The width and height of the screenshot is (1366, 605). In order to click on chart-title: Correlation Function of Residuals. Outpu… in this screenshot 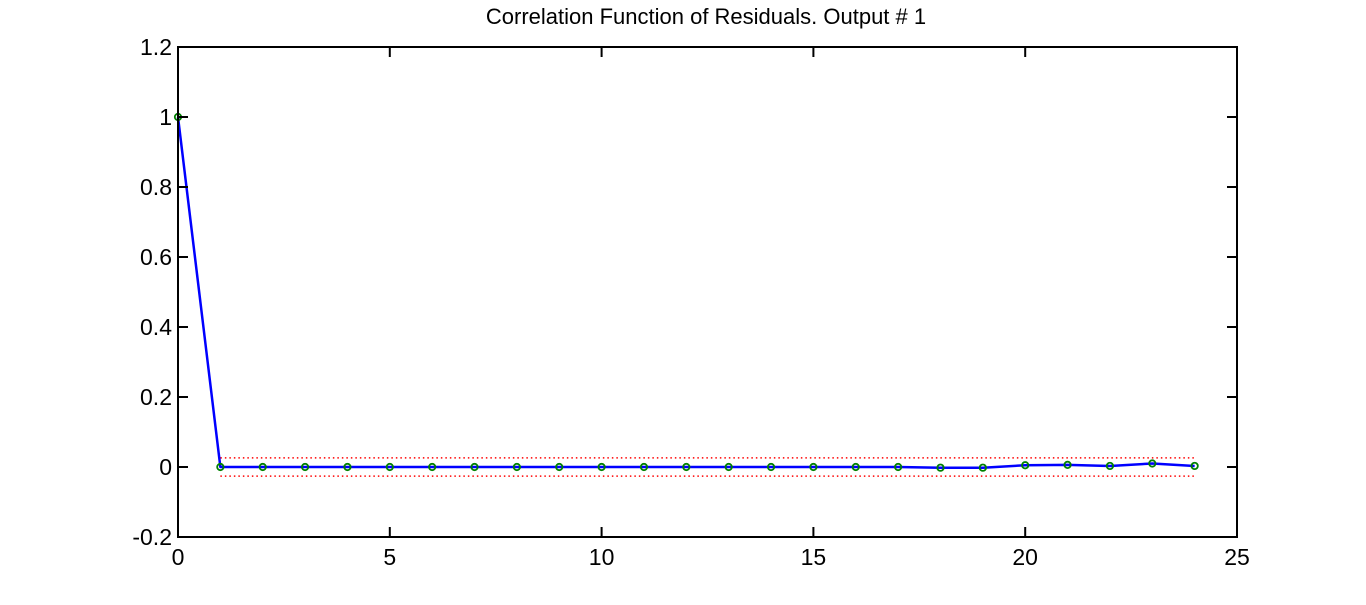, I will do `click(706, 16)`.